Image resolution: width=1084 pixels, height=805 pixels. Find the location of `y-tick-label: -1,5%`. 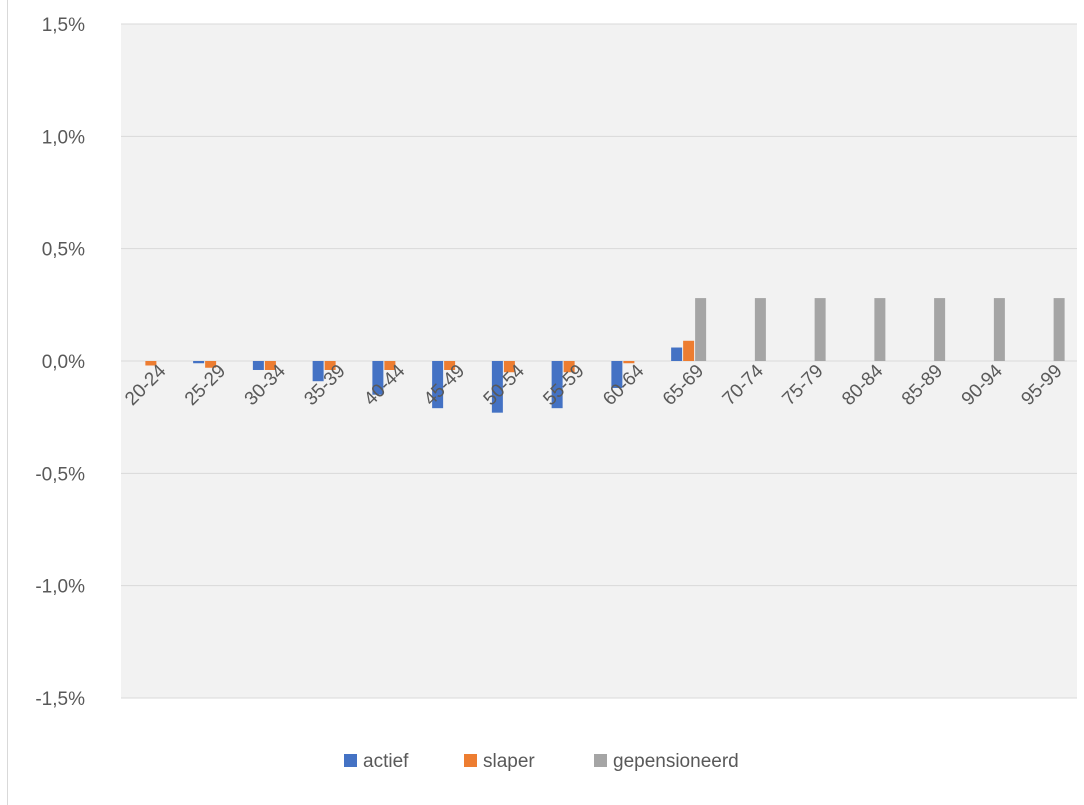

y-tick-label: -1,5% is located at coordinates (60, 699).